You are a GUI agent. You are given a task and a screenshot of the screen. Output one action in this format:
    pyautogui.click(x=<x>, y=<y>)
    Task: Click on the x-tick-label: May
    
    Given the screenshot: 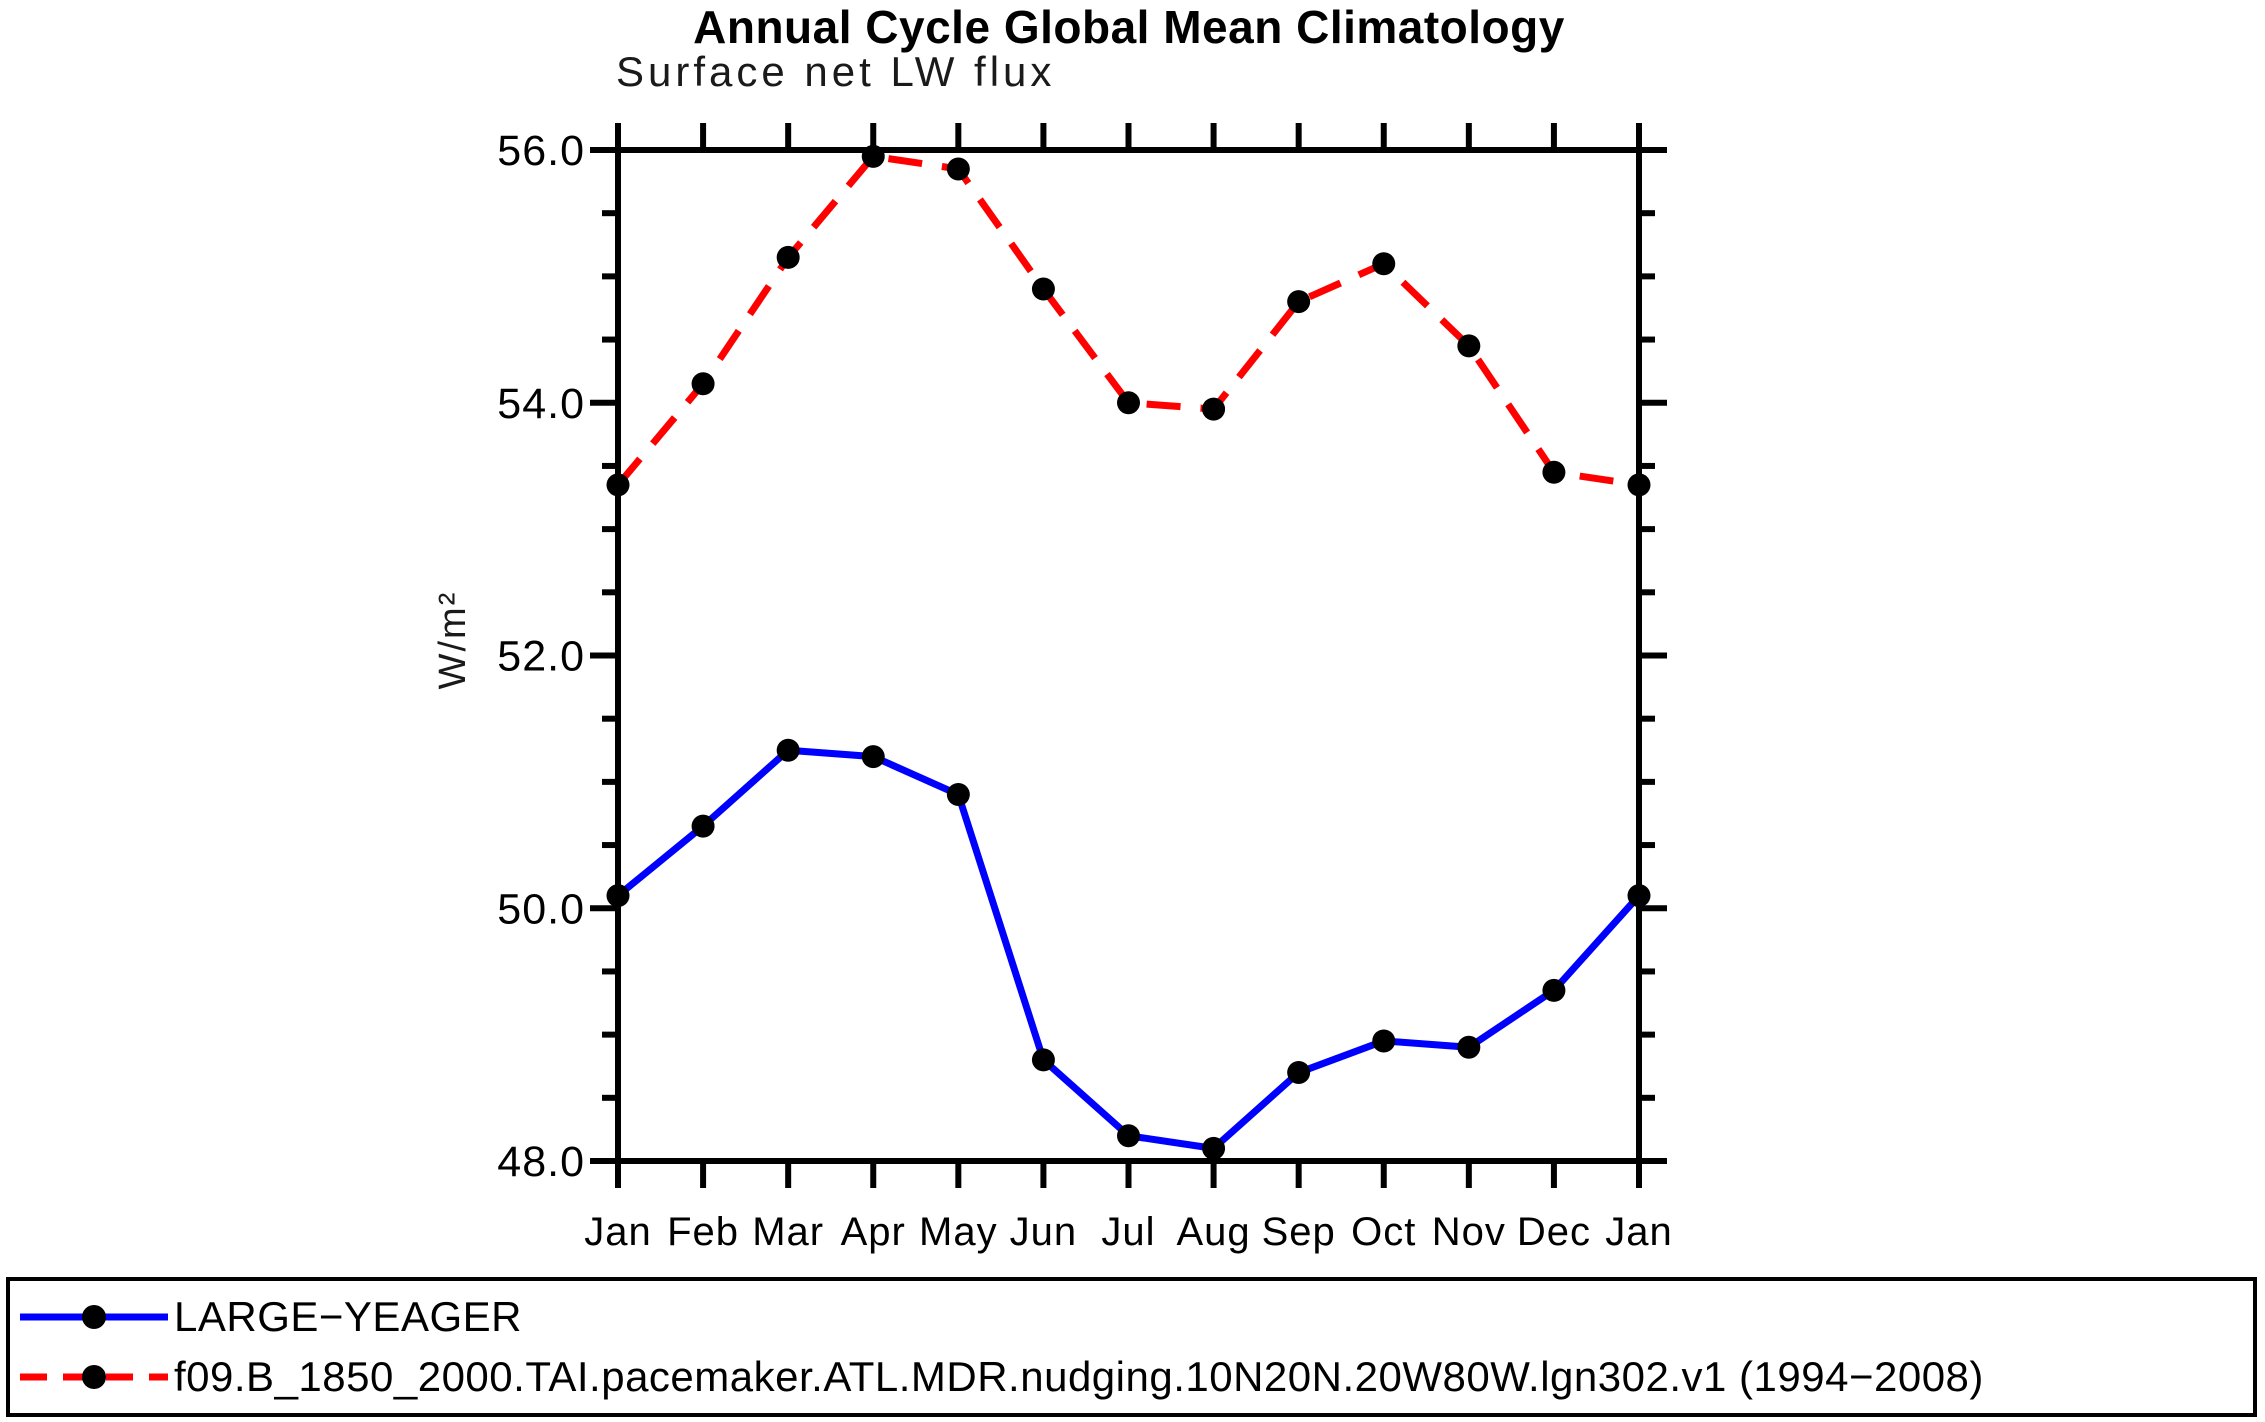 What is the action you would take?
    pyautogui.click(x=958, y=1232)
    